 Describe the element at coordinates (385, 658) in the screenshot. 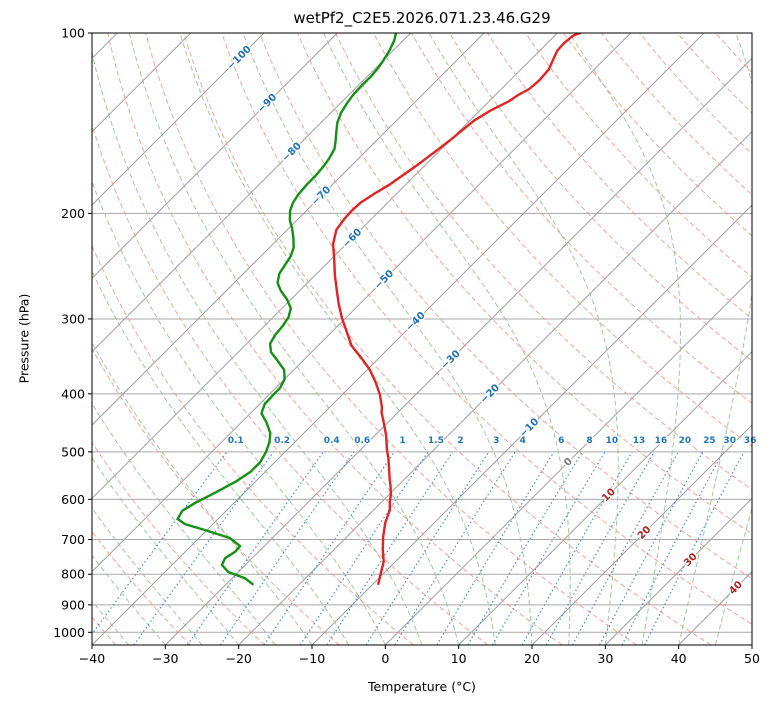

I see `svg-text: 0` at that location.